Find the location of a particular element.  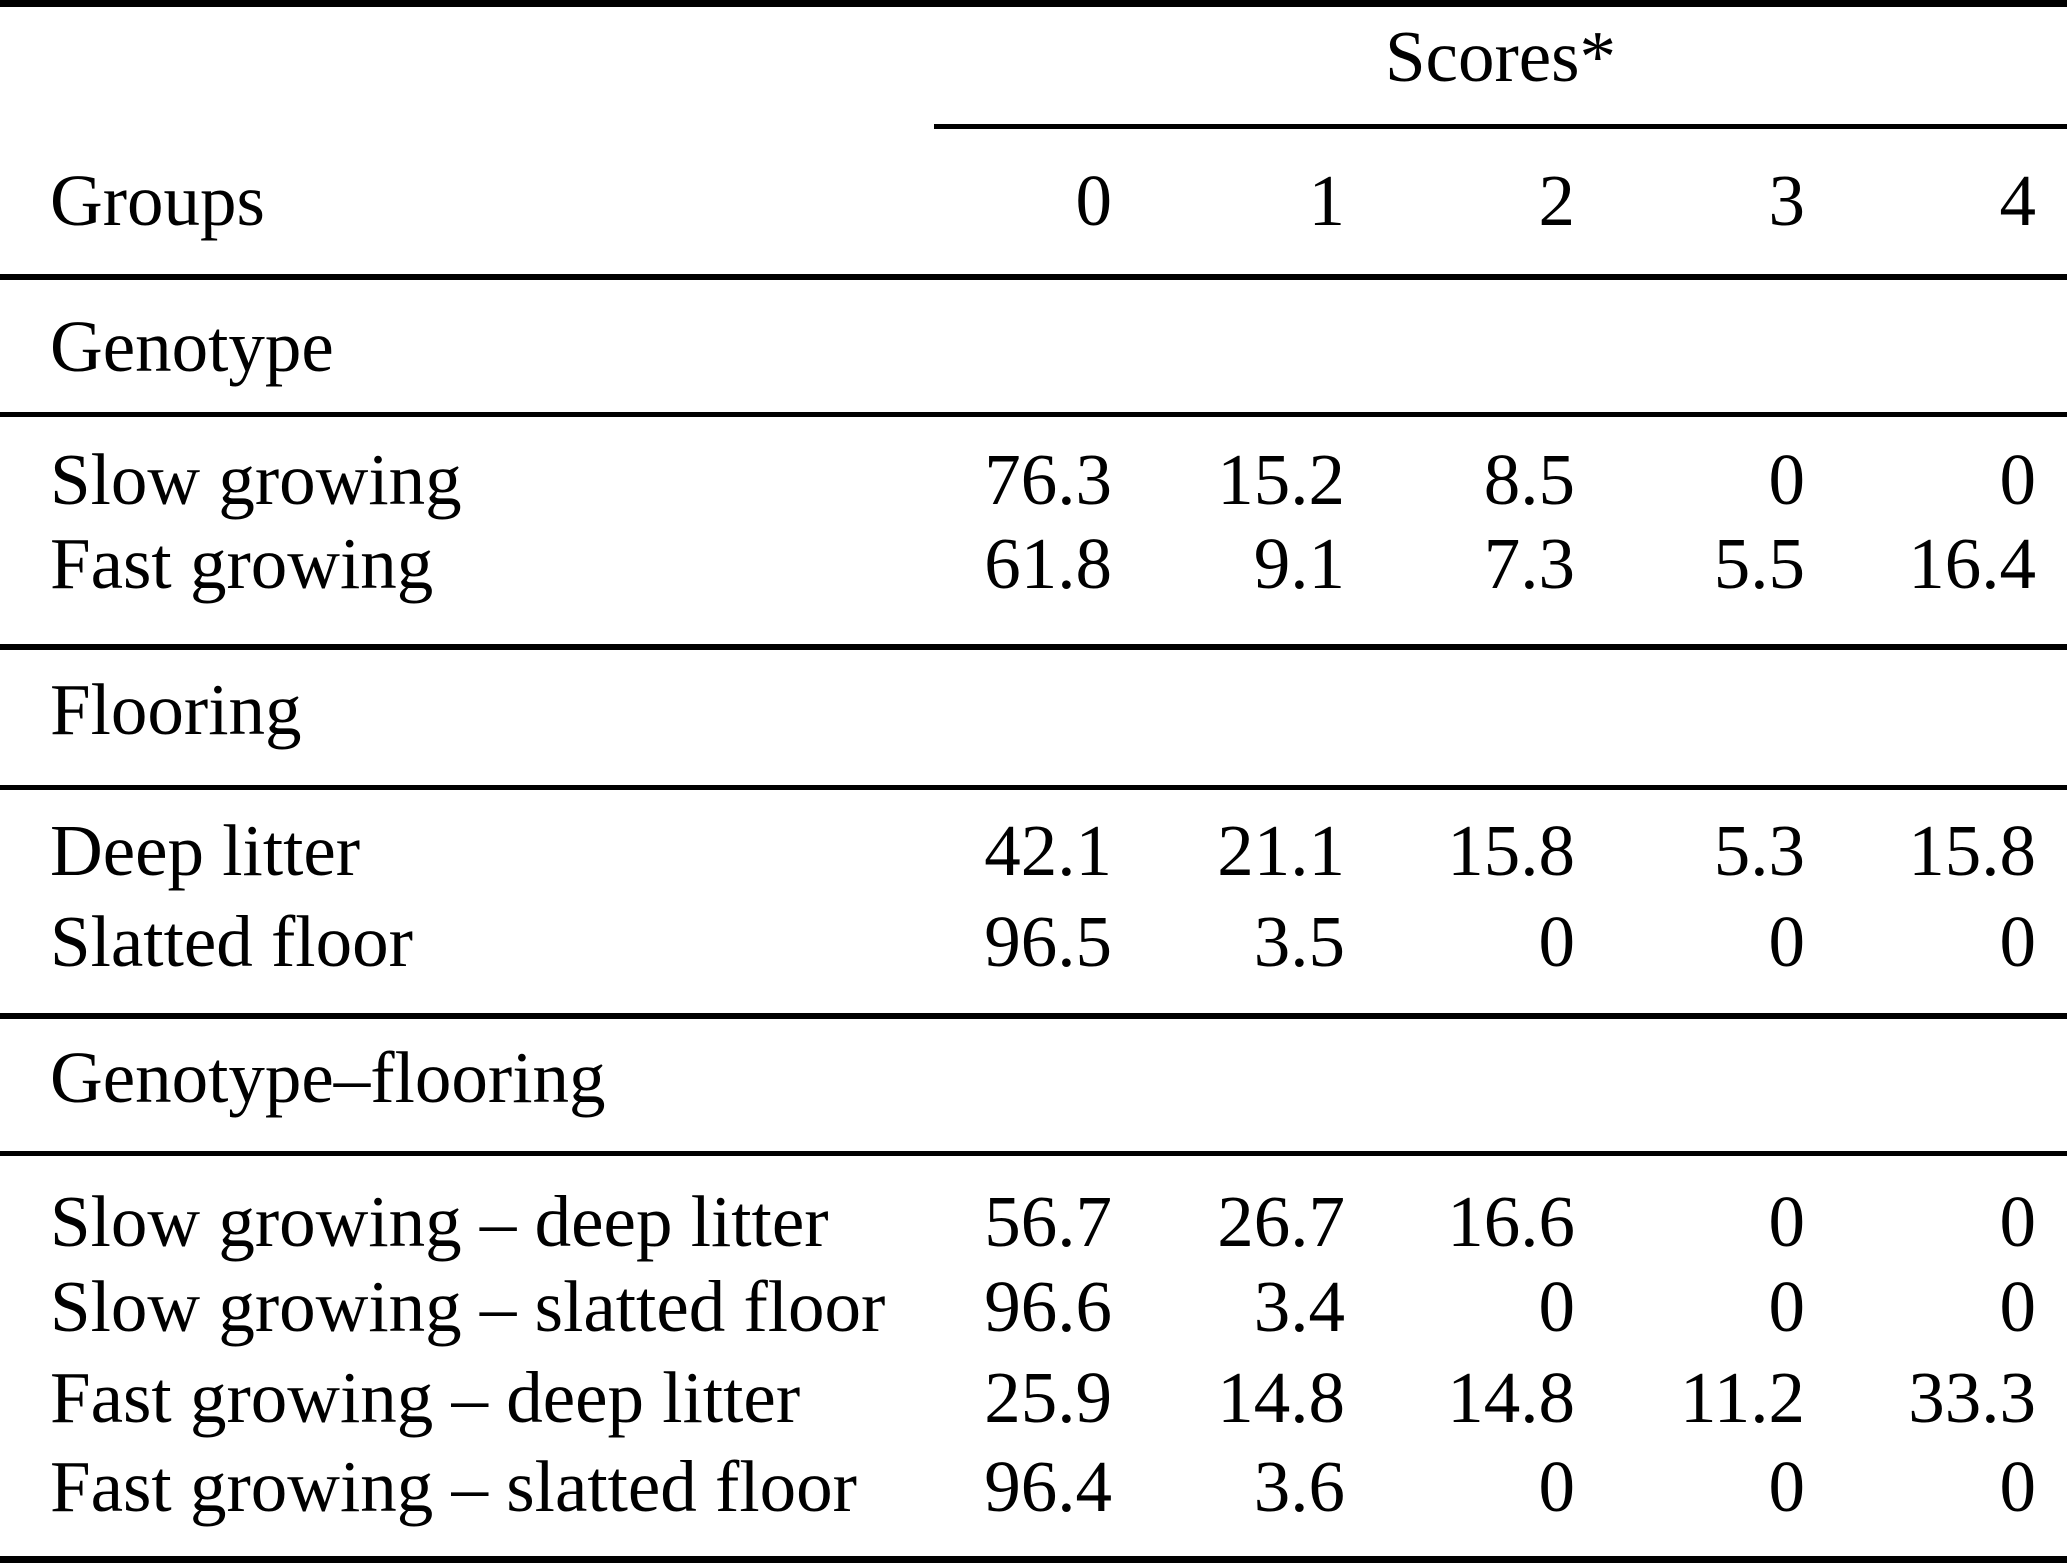

section-header-genotype-flooring: Genotype–flooring is located at coordinates (1018, 1078).